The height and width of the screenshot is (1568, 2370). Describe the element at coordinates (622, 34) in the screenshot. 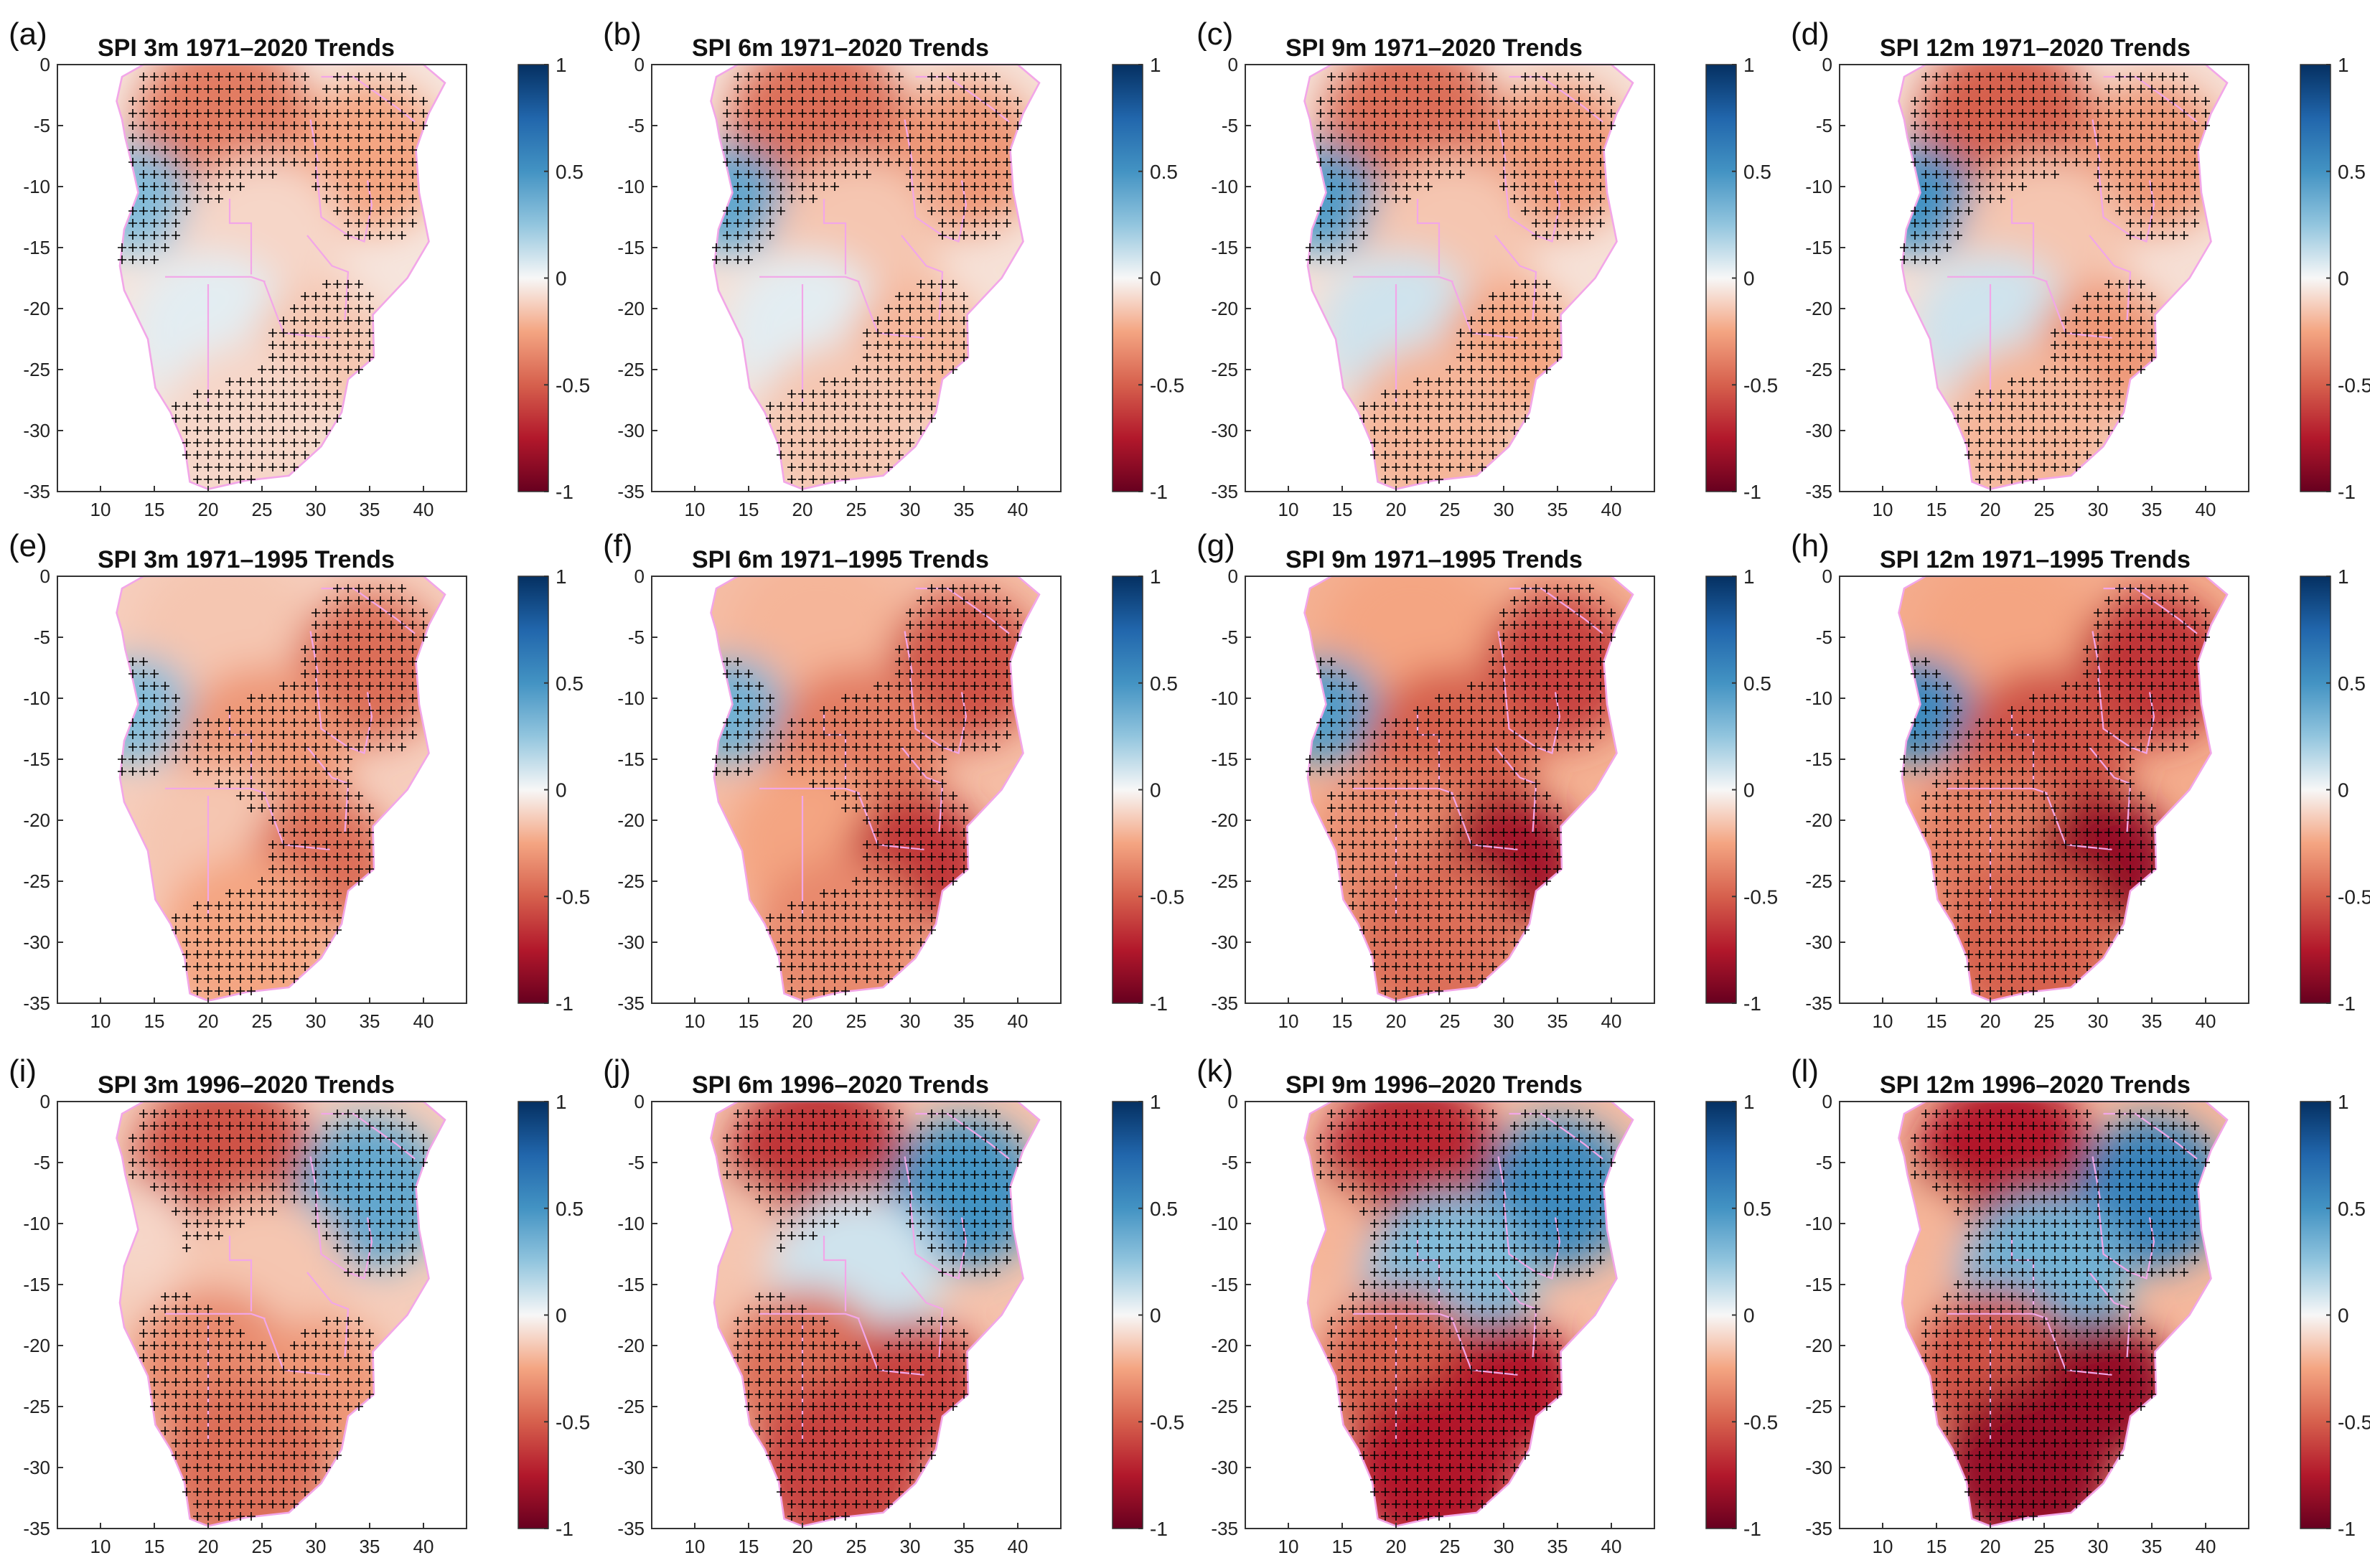

I see `panel-letter: (b)` at that location.